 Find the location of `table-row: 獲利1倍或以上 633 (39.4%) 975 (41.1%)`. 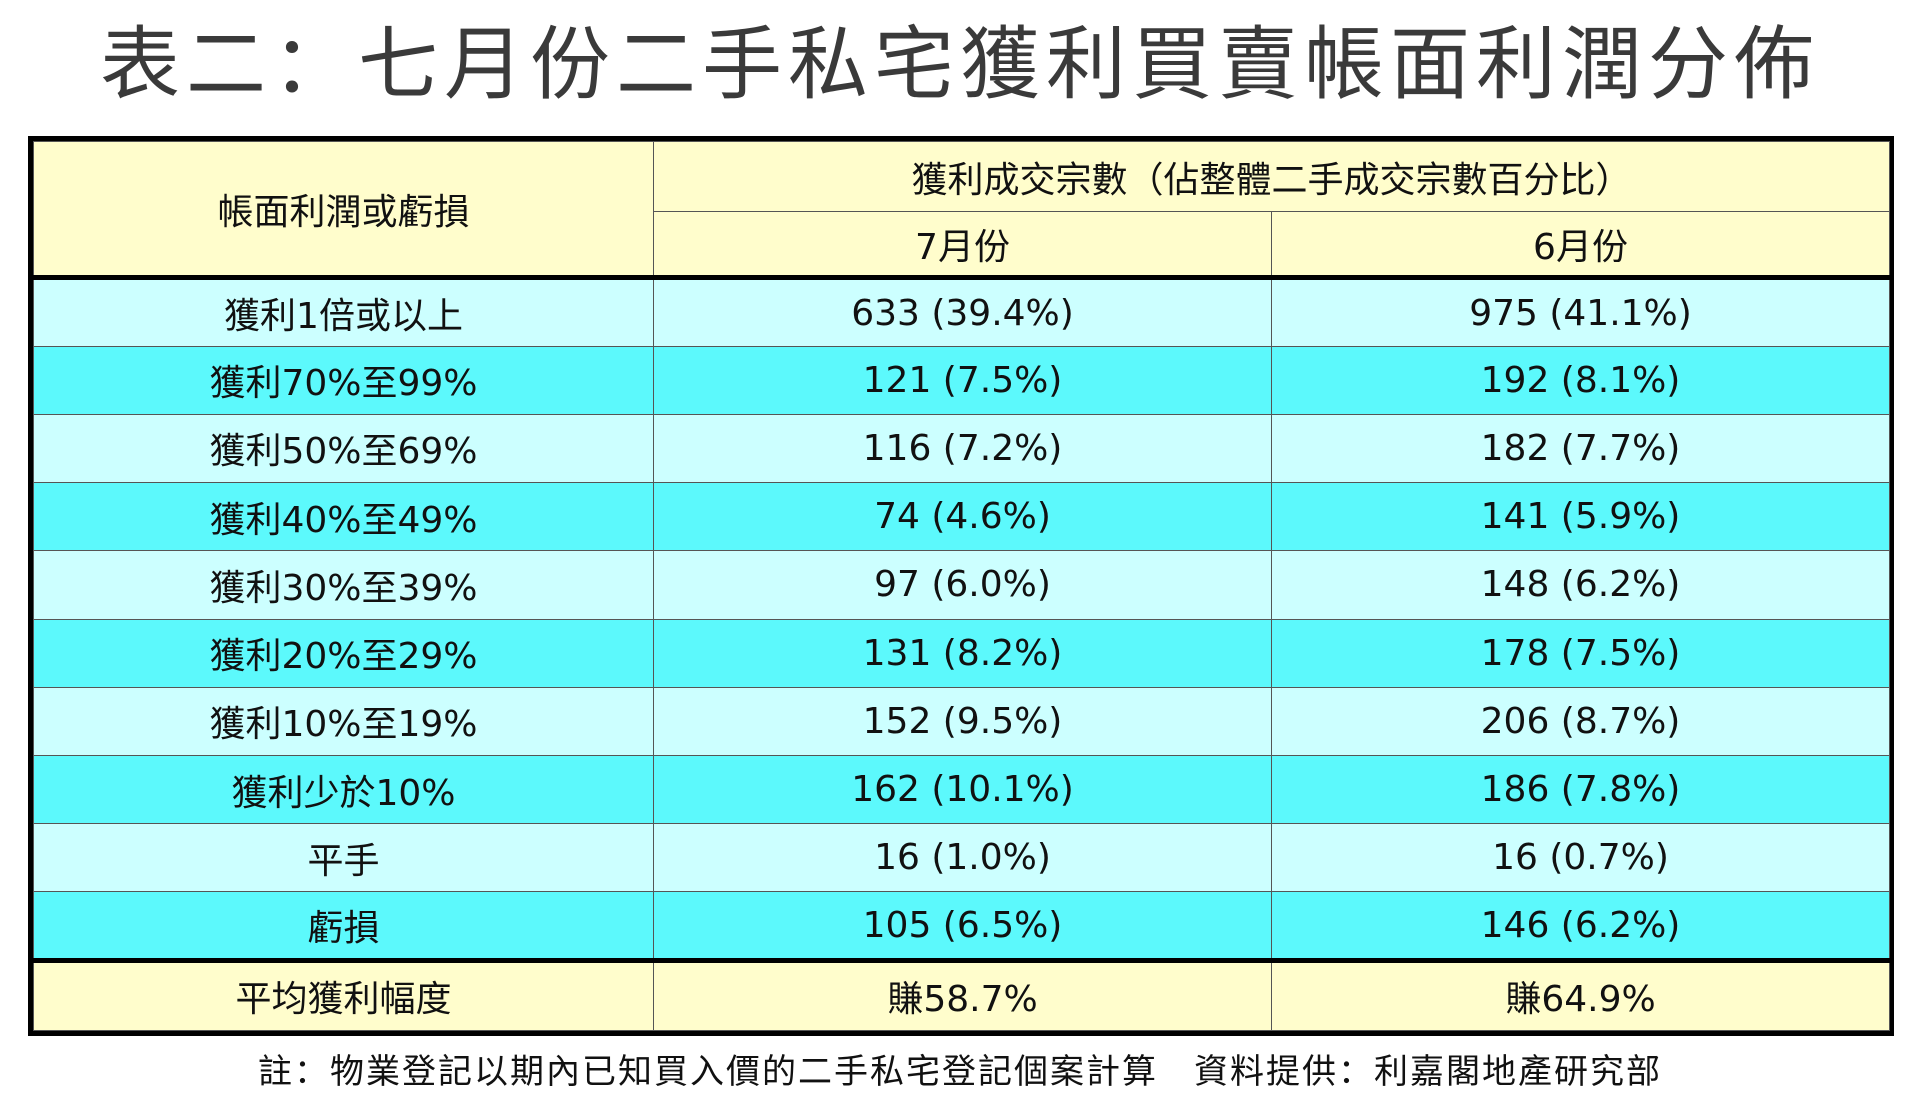

table-row: 獲利1倍或以上 633 (39.4%) 975 (41.1%) is located at coordinates (962, 312).